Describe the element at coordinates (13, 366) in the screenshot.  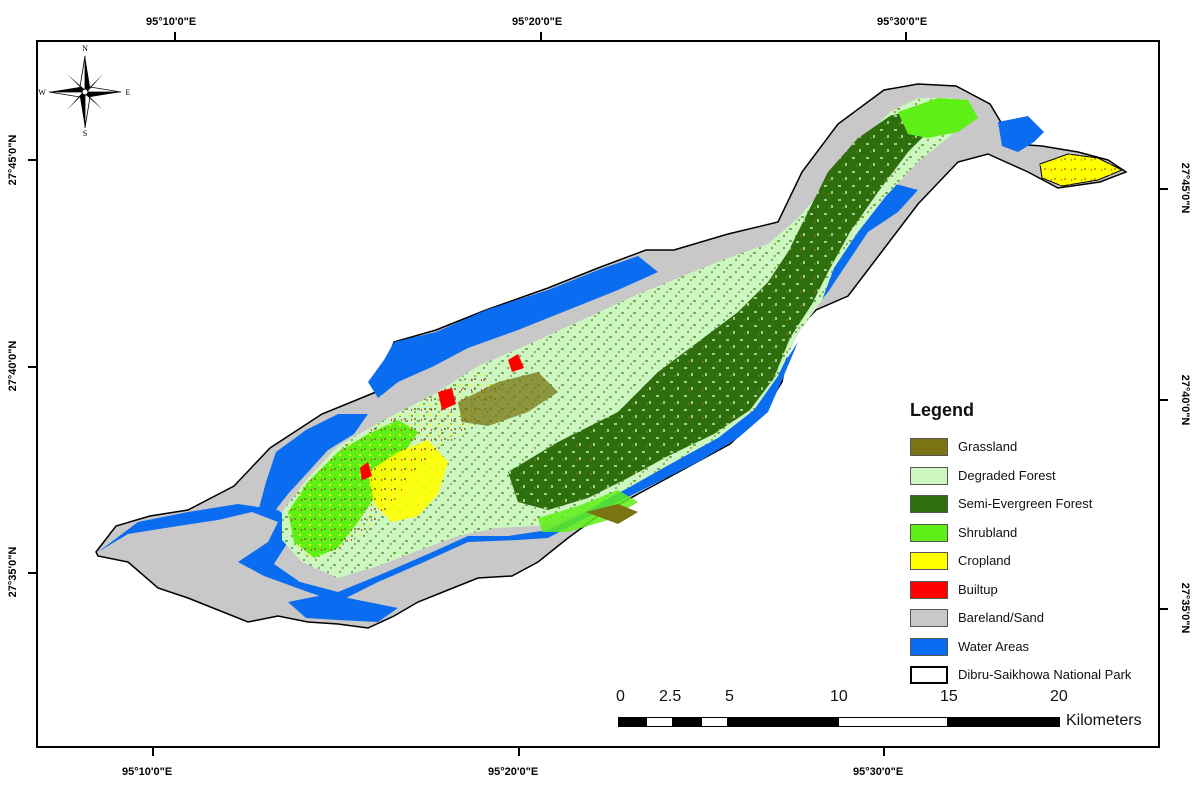
I see `lat-label-left-2: 27°40'0"N` at that location.